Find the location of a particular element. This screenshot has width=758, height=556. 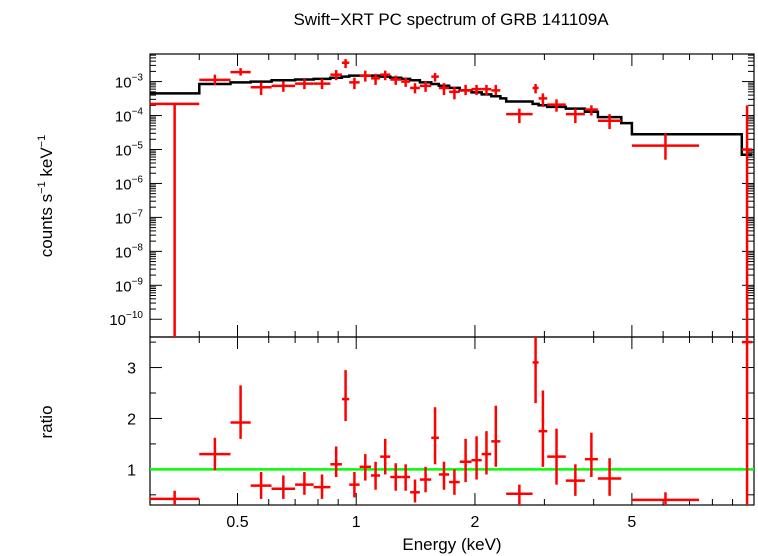

model-step-line is located at coordinates (451, 115).